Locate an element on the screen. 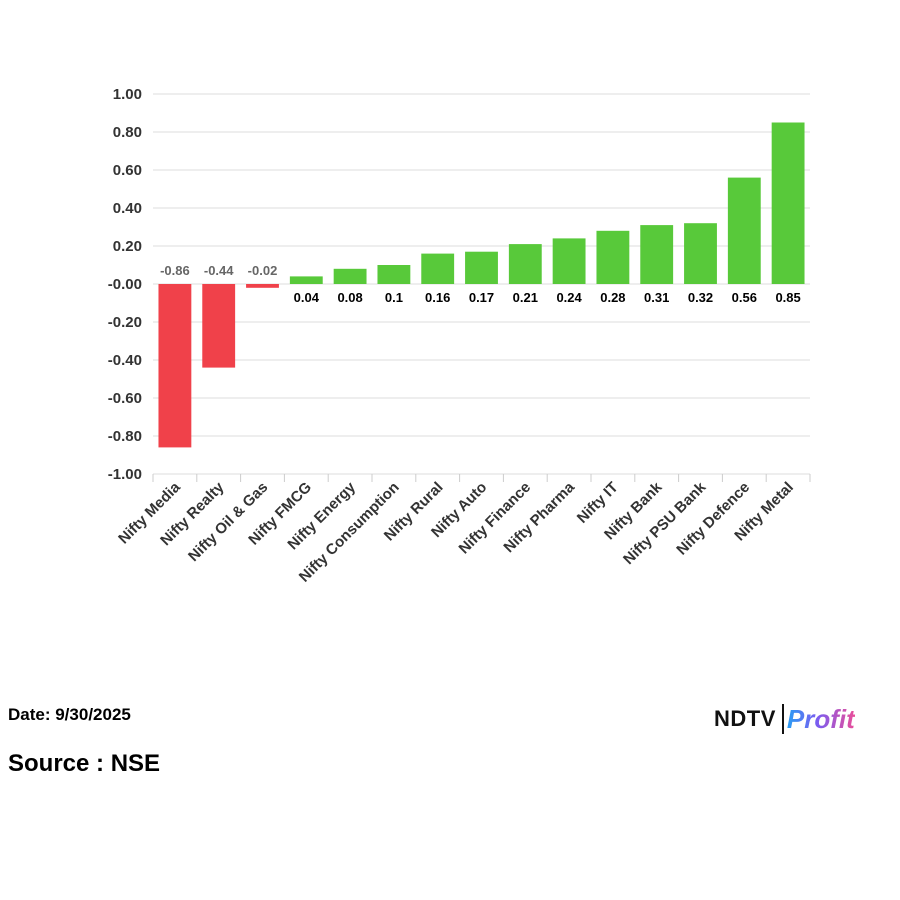  data-label: 0.21 is located at coordinates (525, 297).